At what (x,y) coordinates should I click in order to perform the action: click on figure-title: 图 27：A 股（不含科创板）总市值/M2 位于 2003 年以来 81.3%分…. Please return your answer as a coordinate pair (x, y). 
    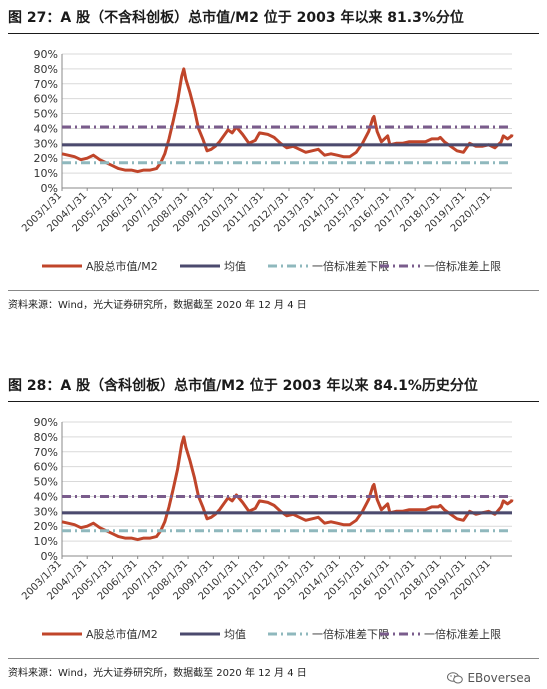
    Looking at the image, I should click on (236, 18).